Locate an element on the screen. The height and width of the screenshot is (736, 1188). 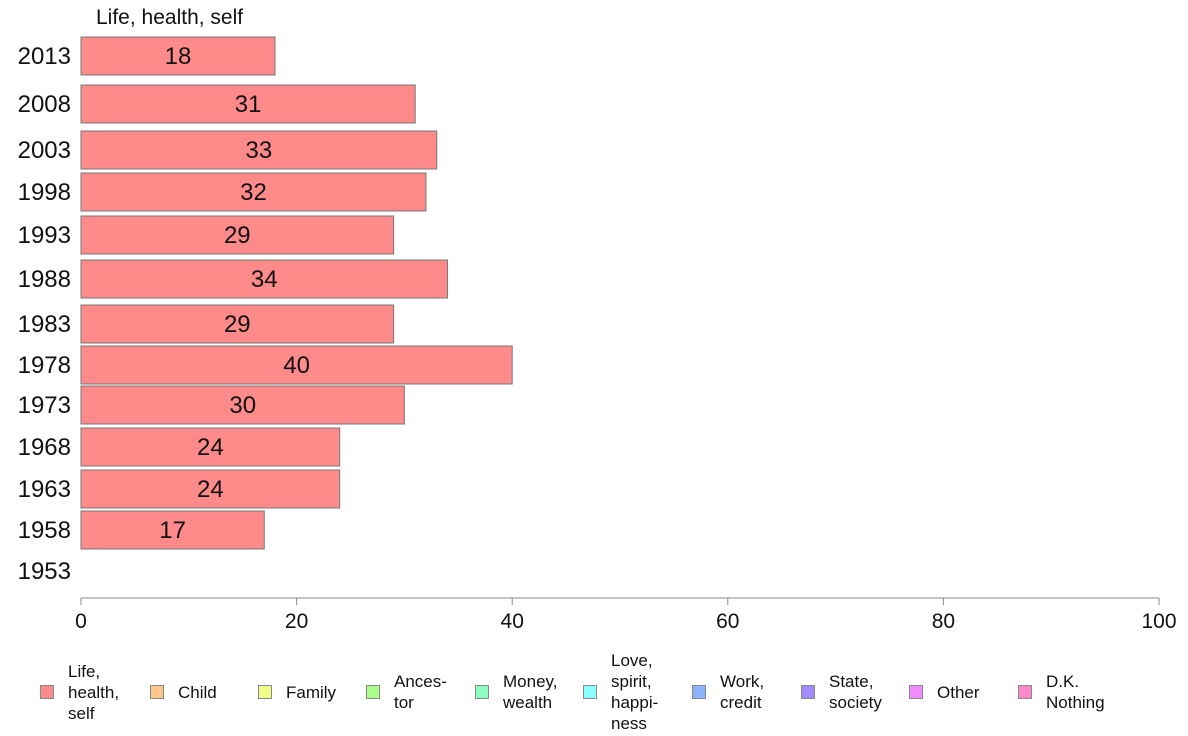
series-header-label: Life, health, self is located at coordinates (170, 17).